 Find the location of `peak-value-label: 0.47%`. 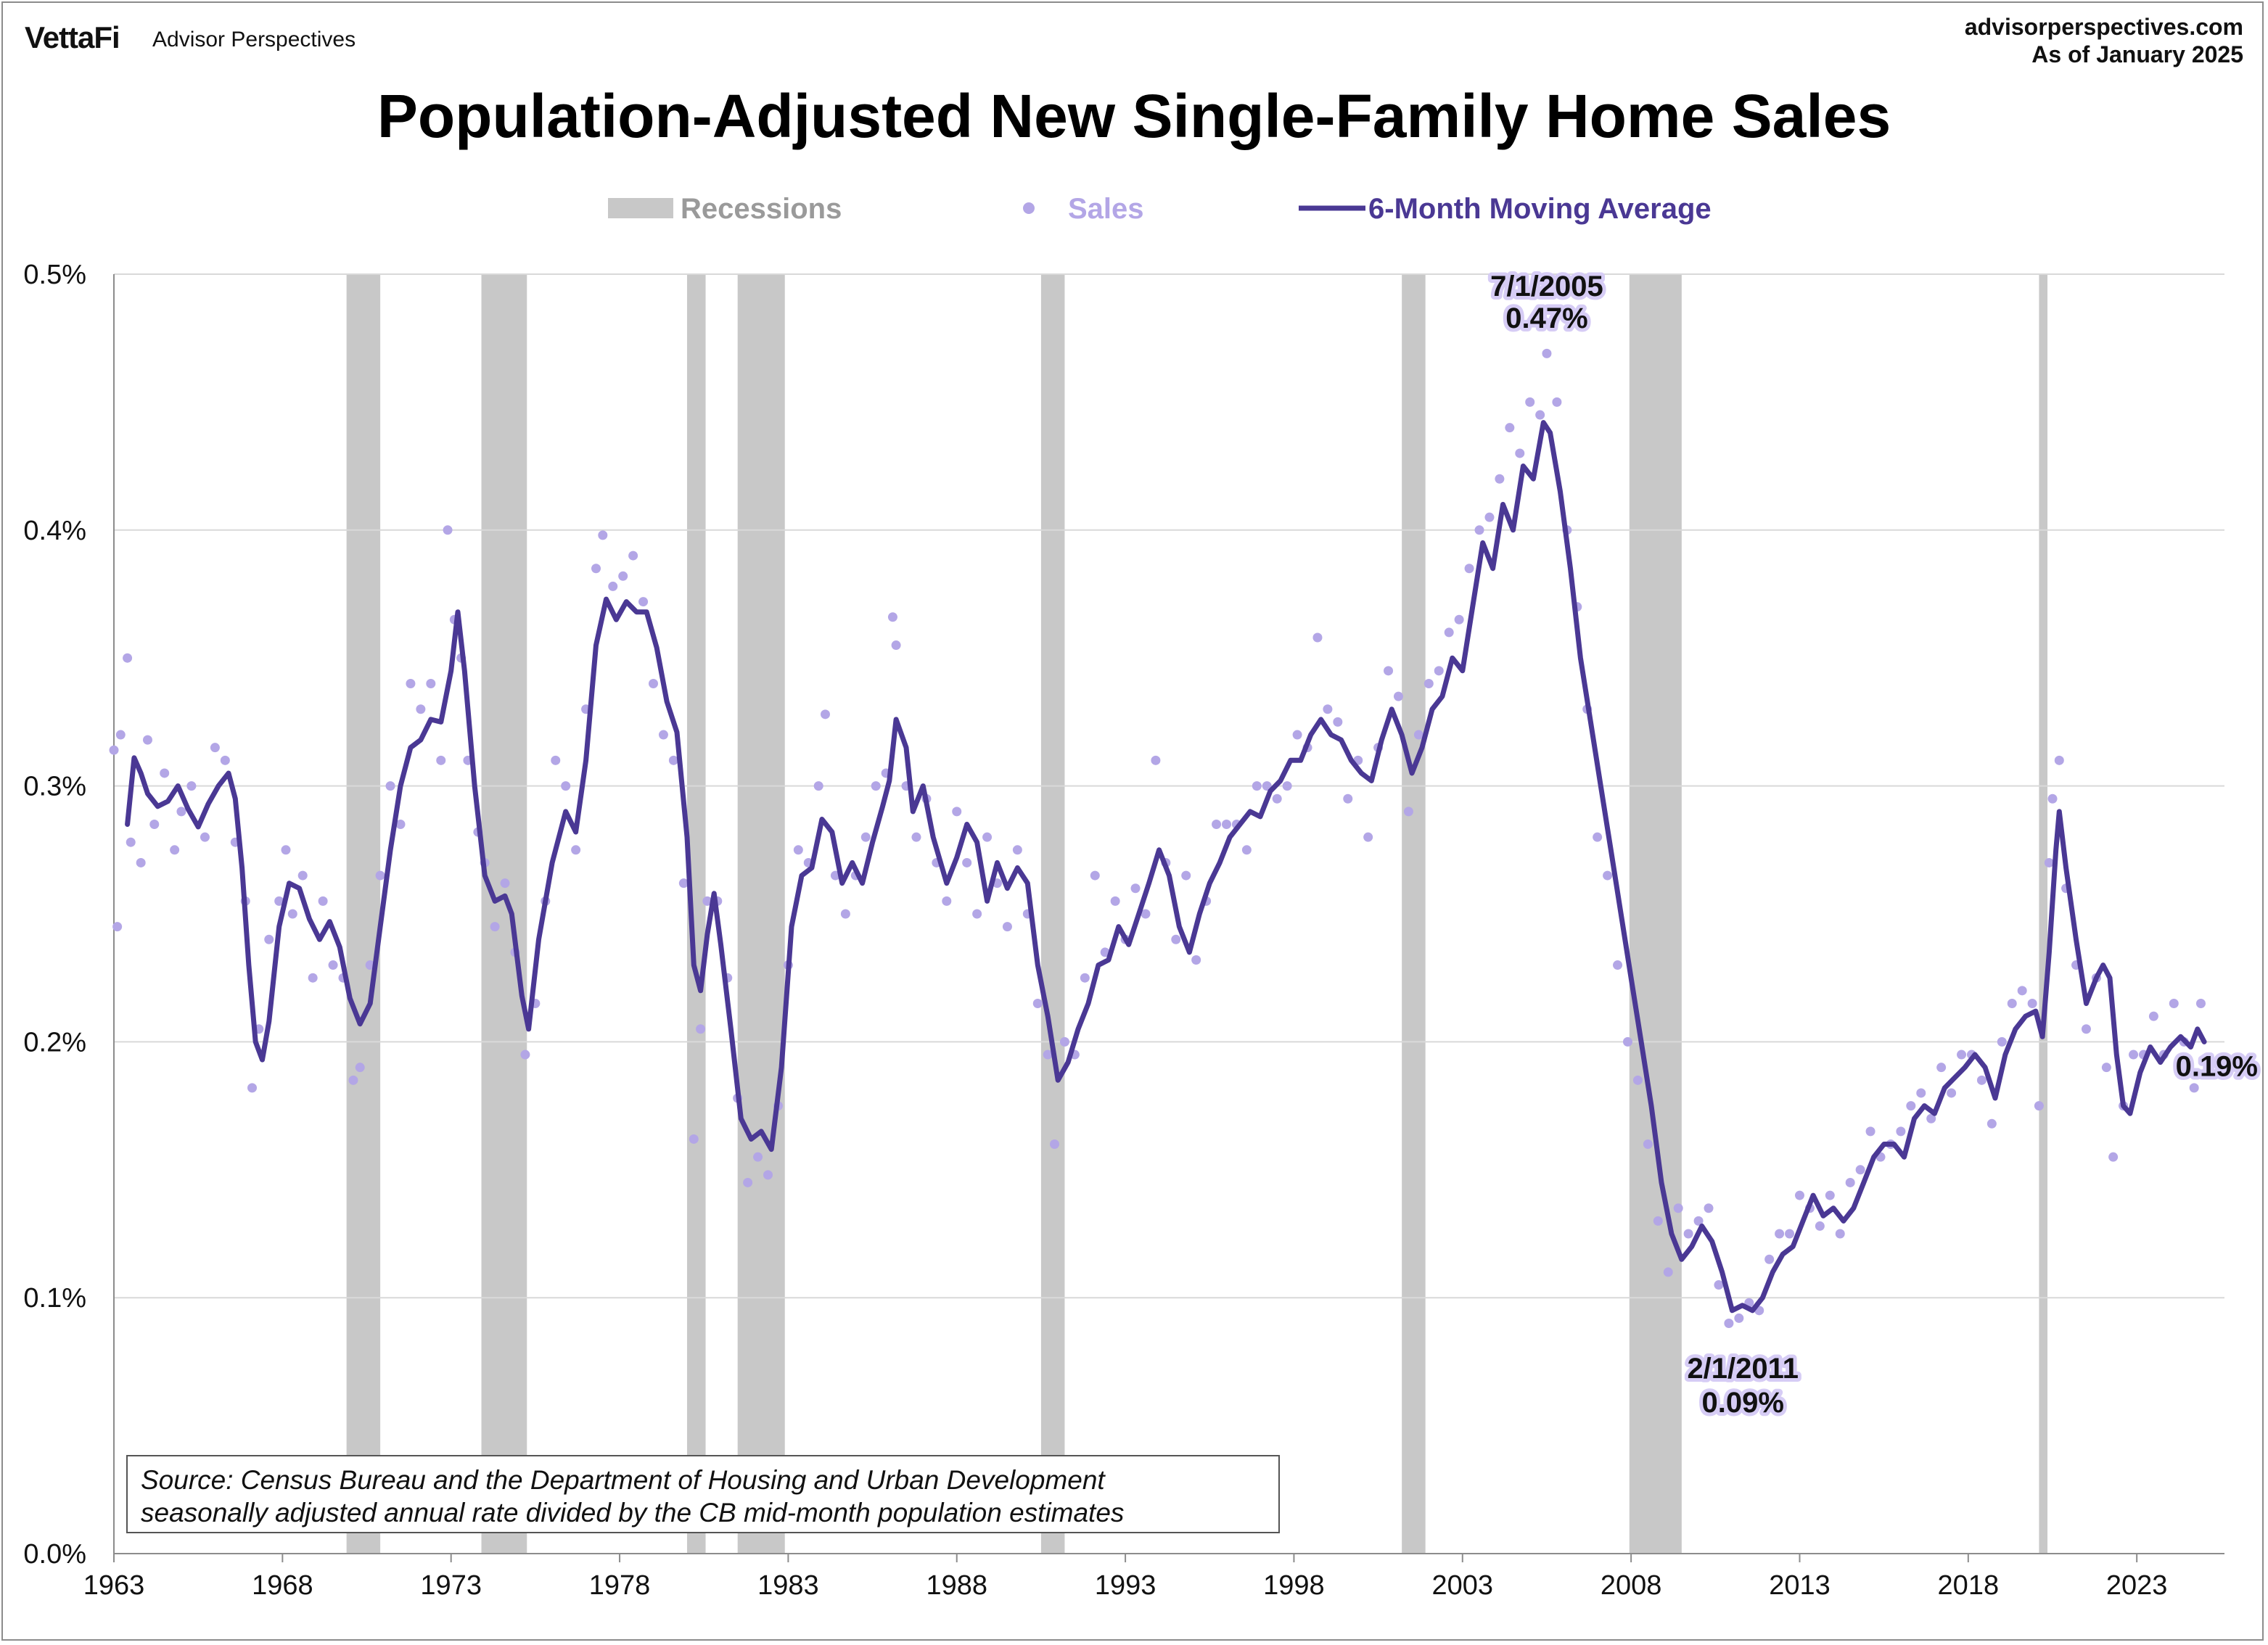

peak-value-label: 0.47% is located at coordinates (1546, 318).